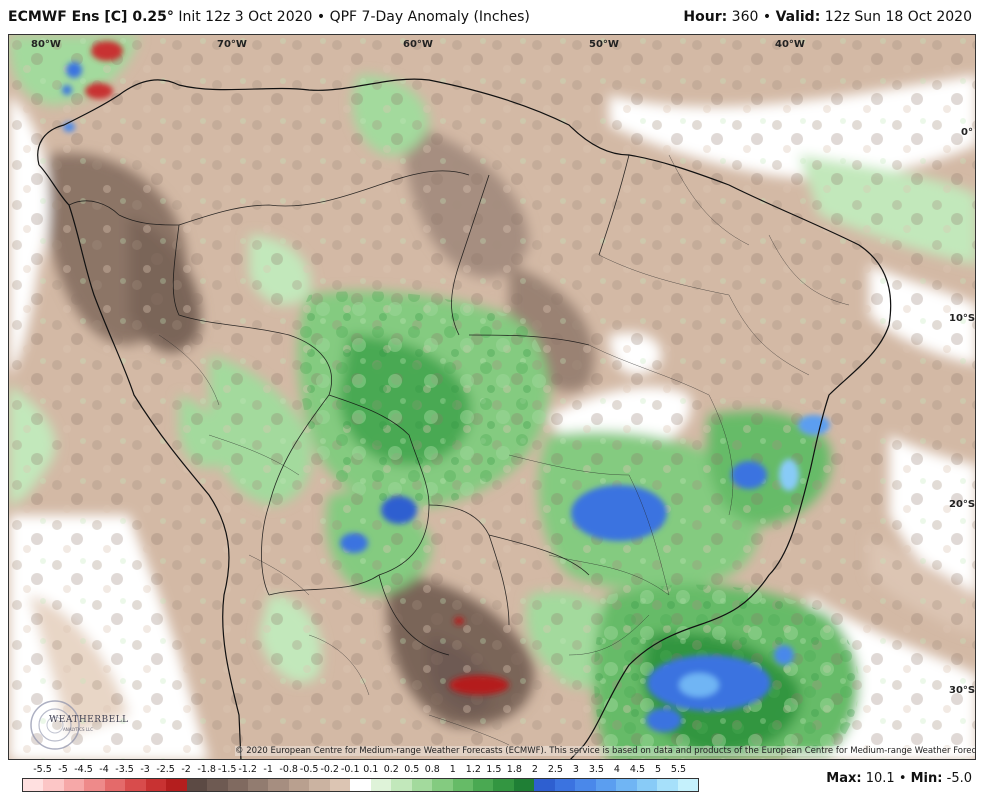  I want to click on colorbar-tick-label: -1, so click(268, 769).